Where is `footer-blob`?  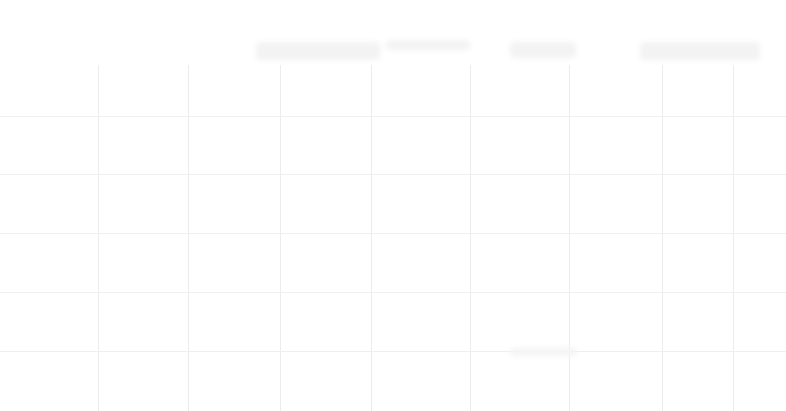 footer-blob is located at coordinates (543, 352).